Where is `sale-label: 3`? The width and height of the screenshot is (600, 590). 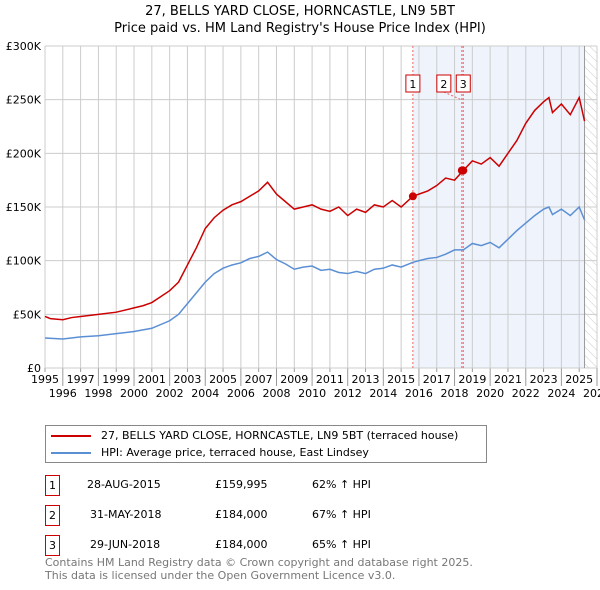 sale-label: 3 is located at coordinates (463, 84).